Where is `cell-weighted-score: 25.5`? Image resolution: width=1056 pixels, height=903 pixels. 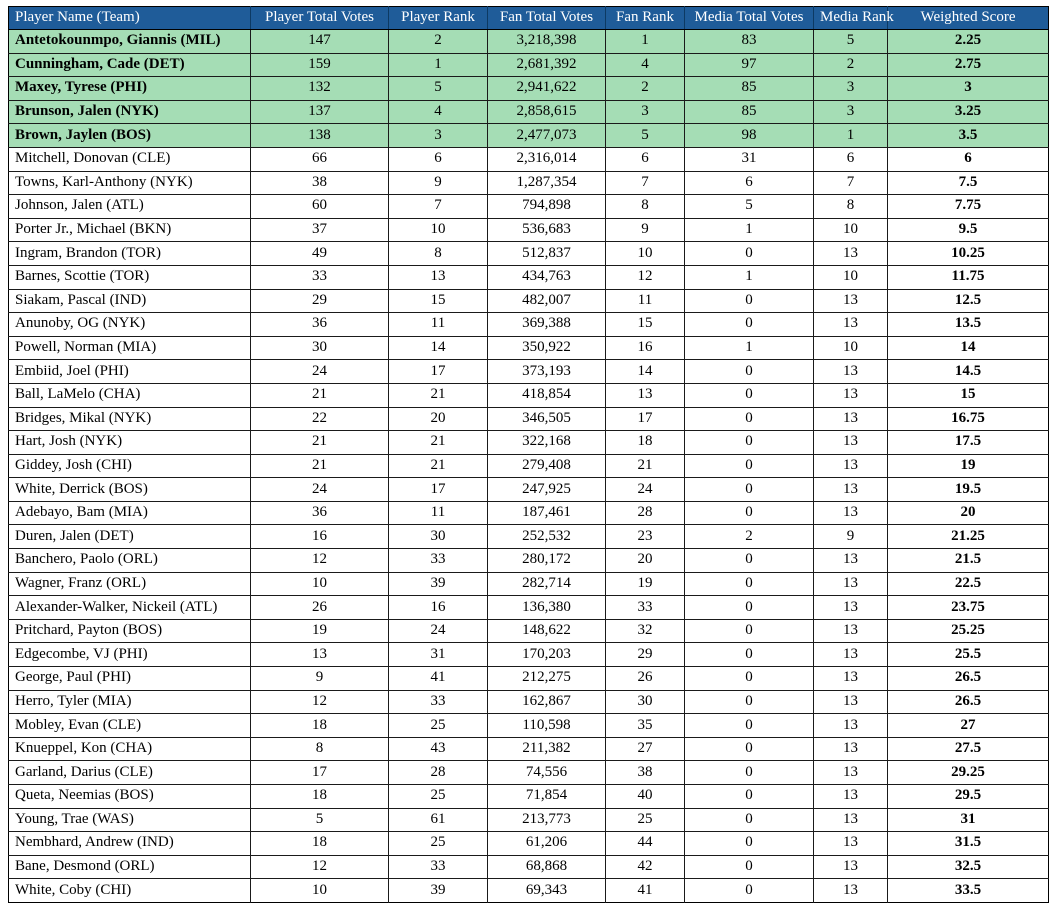
cell-weighted-score: 25.5 is located at coordinates (968, 655).